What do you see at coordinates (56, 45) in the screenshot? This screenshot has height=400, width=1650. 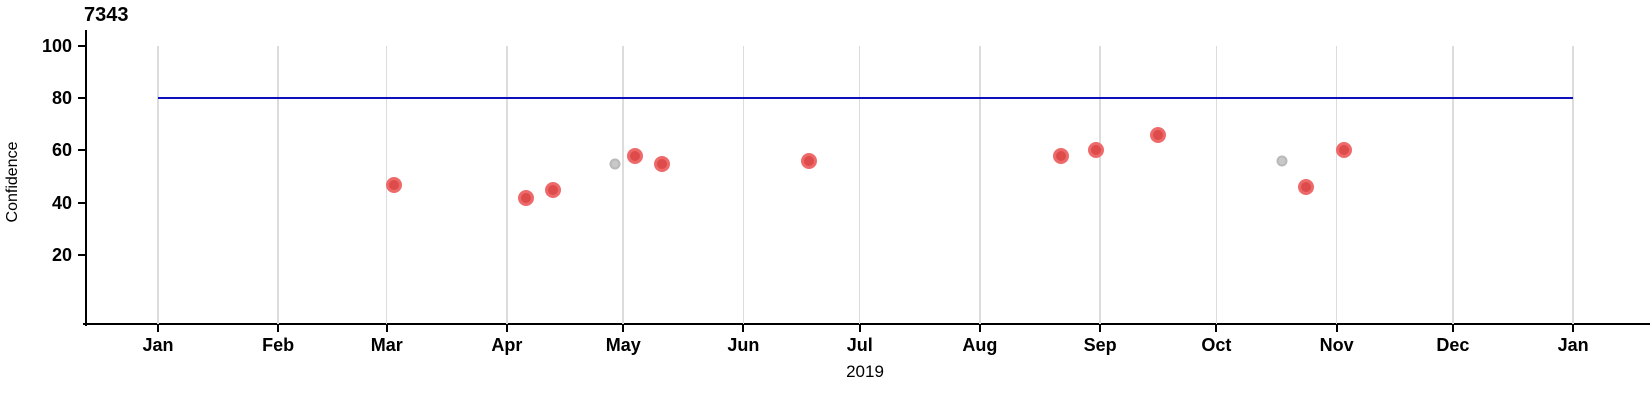 I see `y-tick-label: 100` at bounding box center [56, 45].